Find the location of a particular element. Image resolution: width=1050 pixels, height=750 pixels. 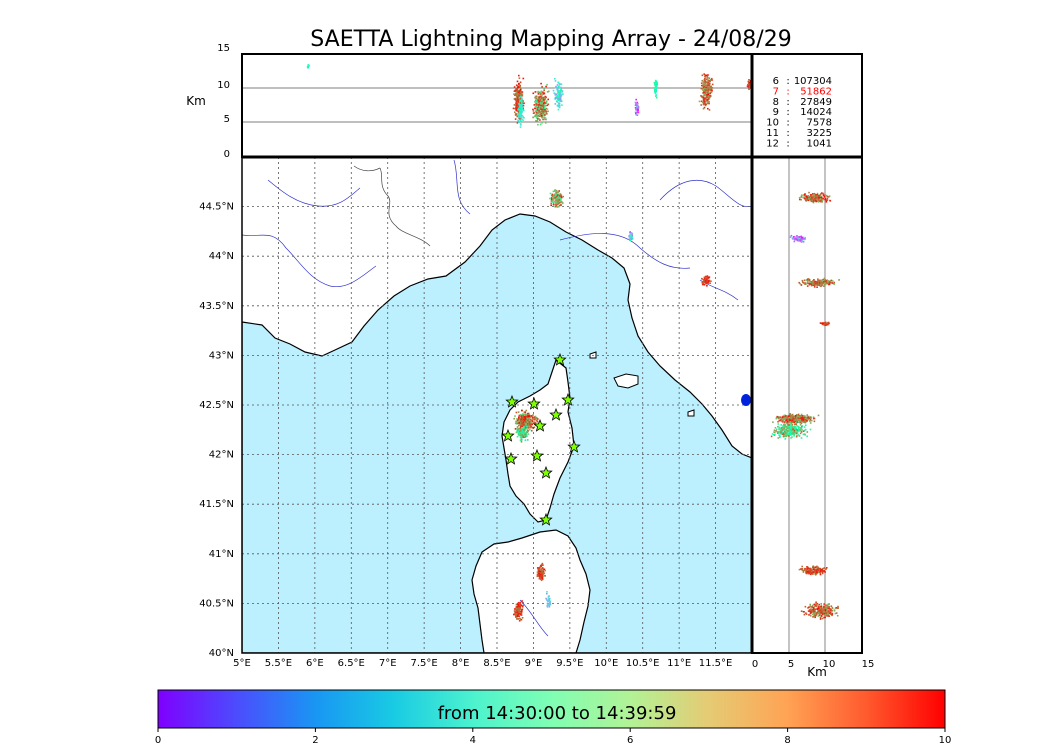

right-xtick-15: 15 is located at coordinates (868, 664).